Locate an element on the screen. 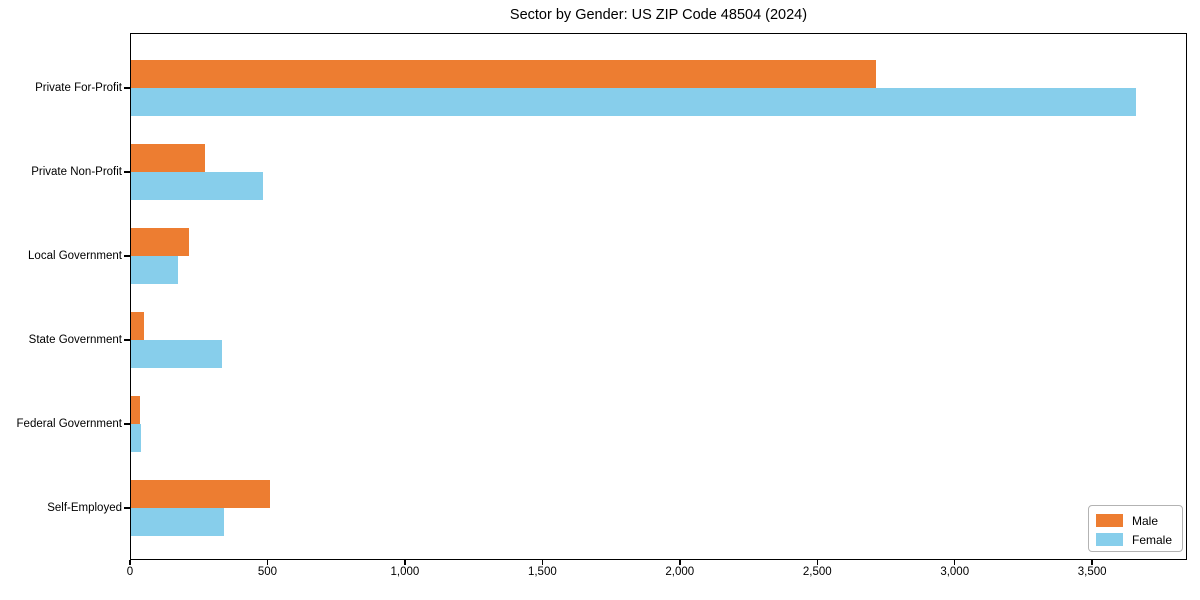 This screenshot has width=1200, height=600. y-axis-label: Self-Employed is located at coordinates (84, 508).